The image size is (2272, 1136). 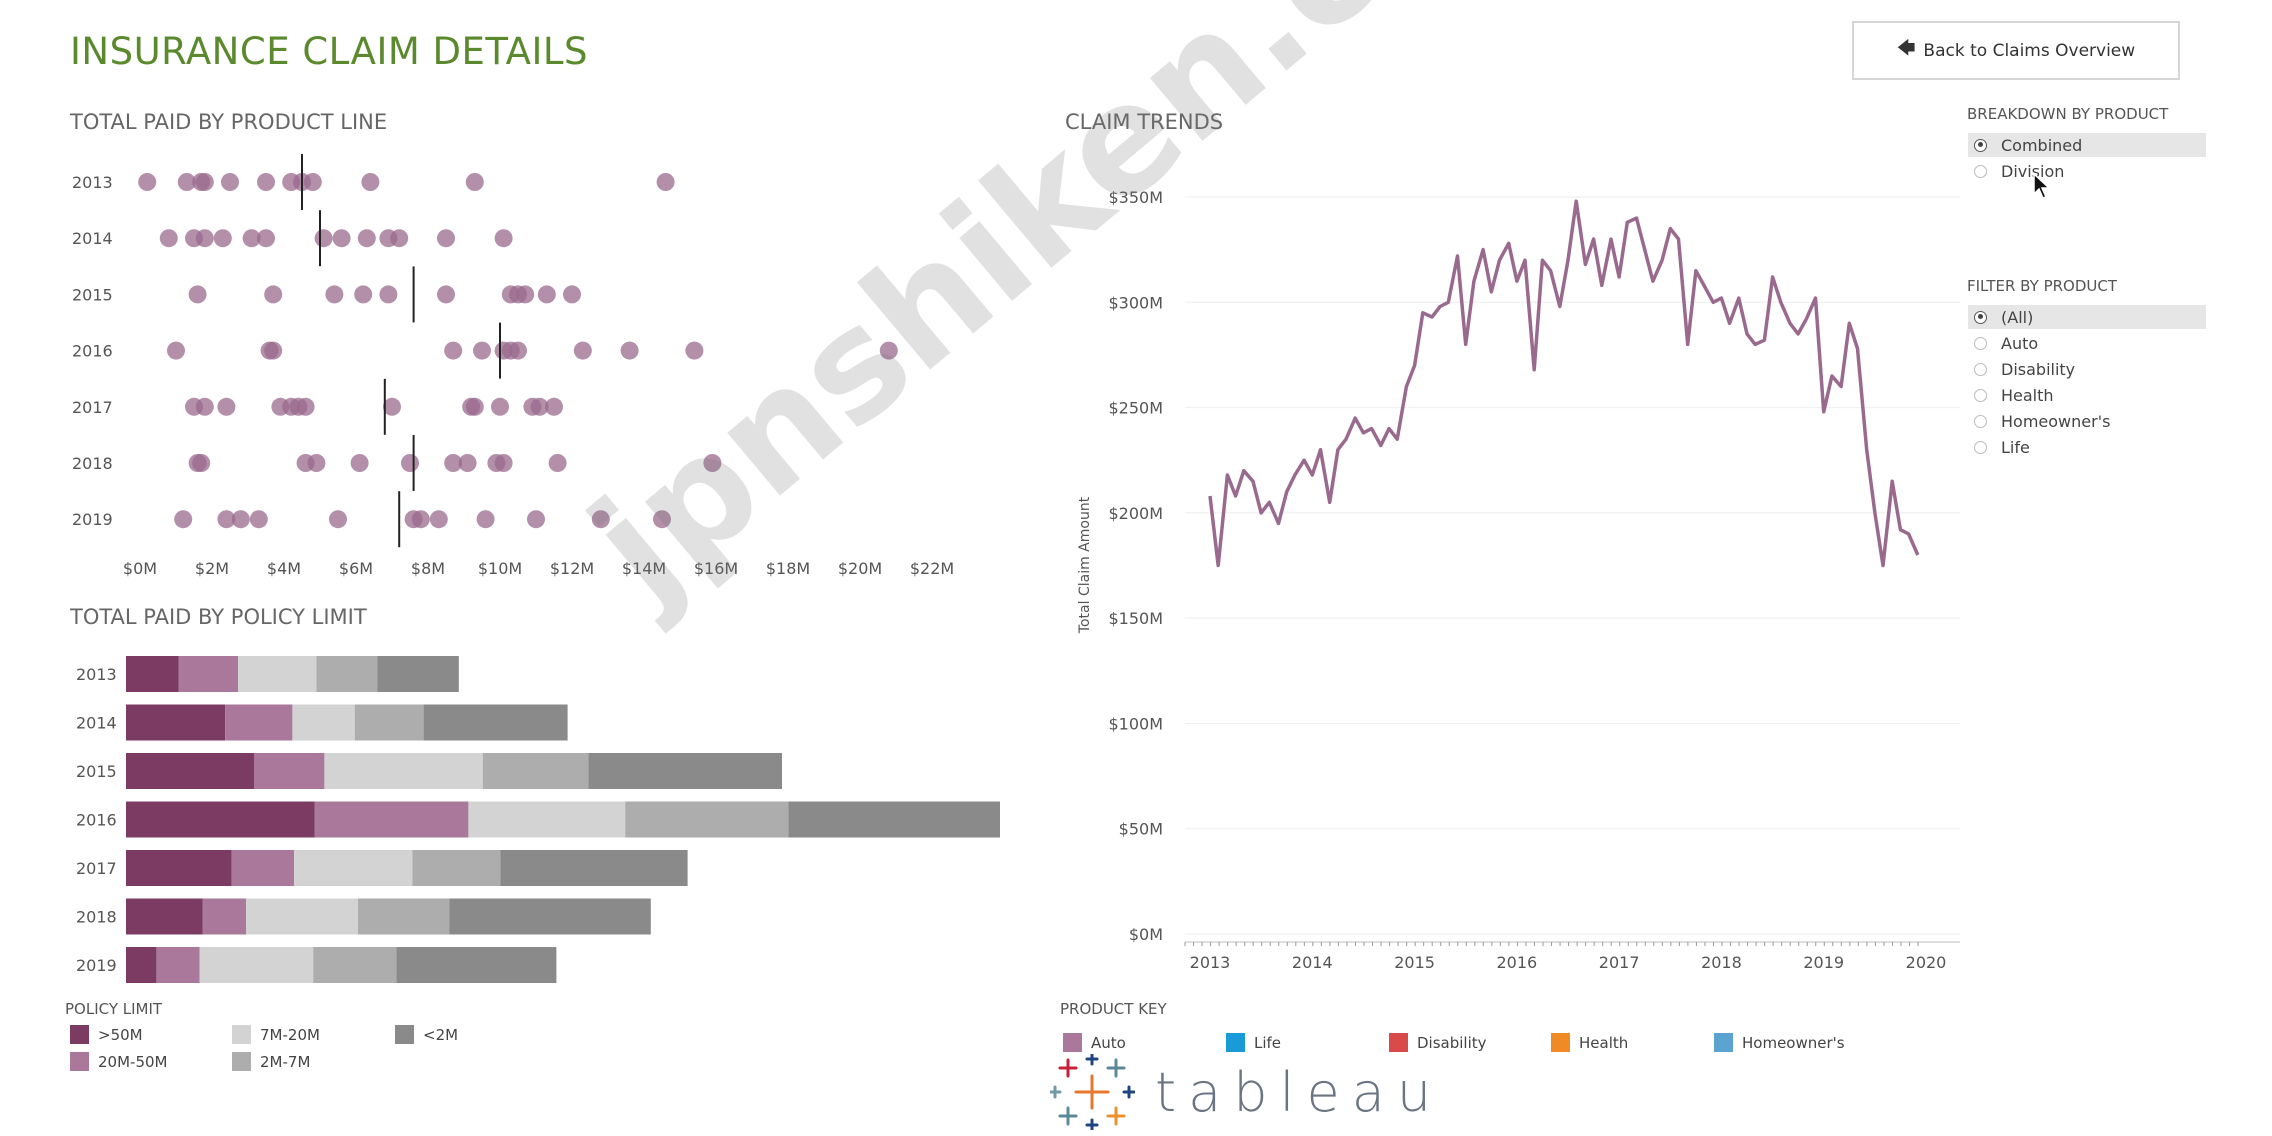 I want to click on y-tick-label: 2015, so click(x=96, y=771).